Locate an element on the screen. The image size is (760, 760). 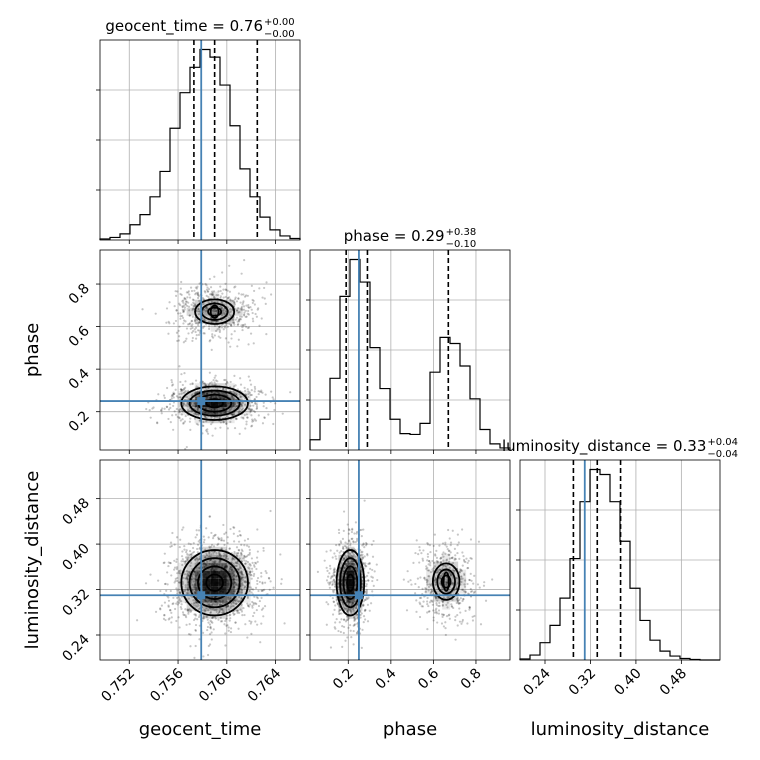
panel-frame-phase-vs-luminosity_distance is located at coordinates (410, 560).